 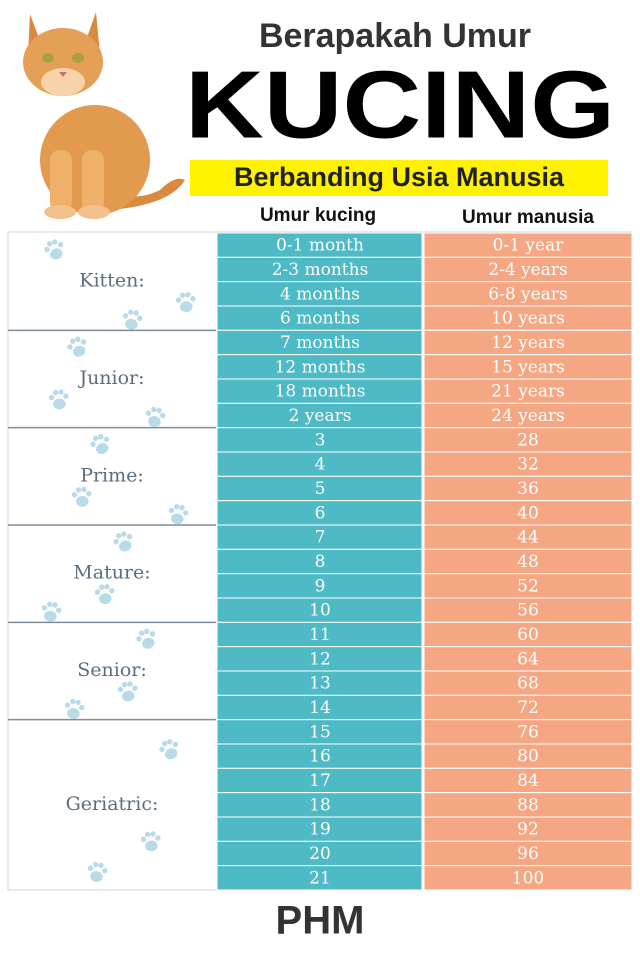 What do you see at coordinates (320, 246) in the screenshot?
I see `cat-age: 0-1 month` at bounding box center [320, 246].